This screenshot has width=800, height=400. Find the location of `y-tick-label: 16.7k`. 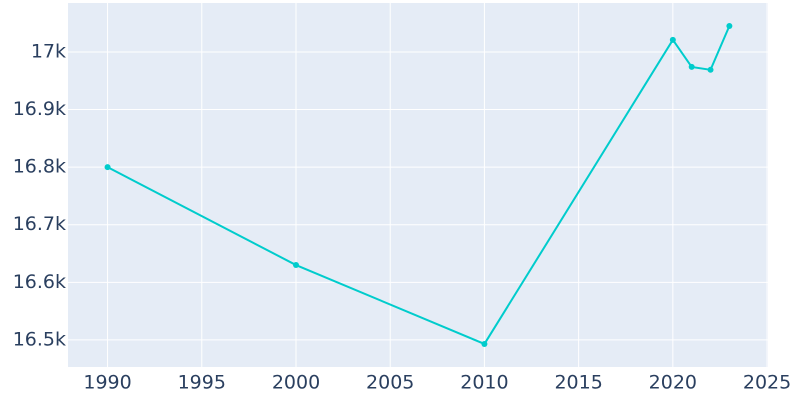

y-tick-label: 16.7k is located at coordinates (39, 224).